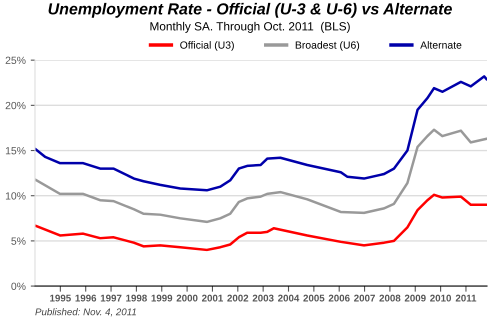 Image resolution: width=500 pixels, height=320 pixels. I want to click on x-tick-label: 1999, so click(162, 298).